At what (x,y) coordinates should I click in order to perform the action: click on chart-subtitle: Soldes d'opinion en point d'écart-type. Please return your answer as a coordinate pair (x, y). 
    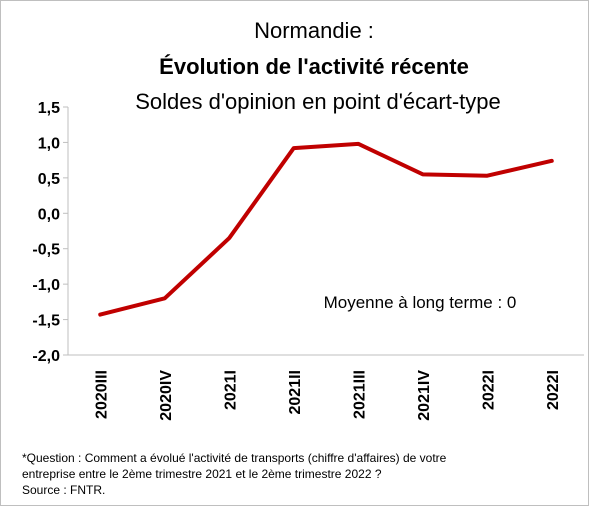
    Looking at the image, I should click on (318, 101).